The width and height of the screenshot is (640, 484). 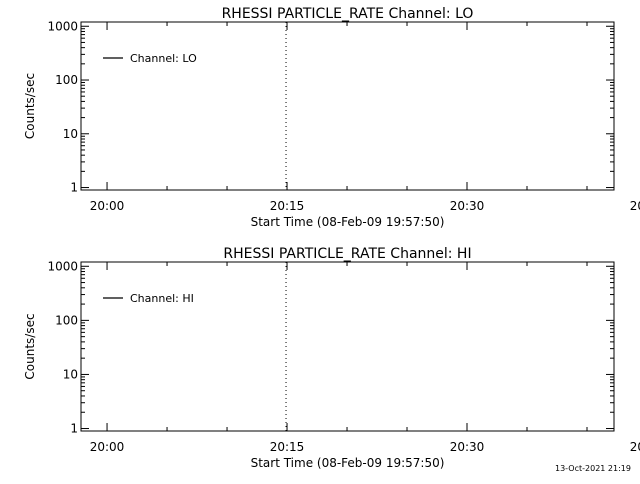 I want to click on legend-label: Channel: HI, so click(x=162, y=298).